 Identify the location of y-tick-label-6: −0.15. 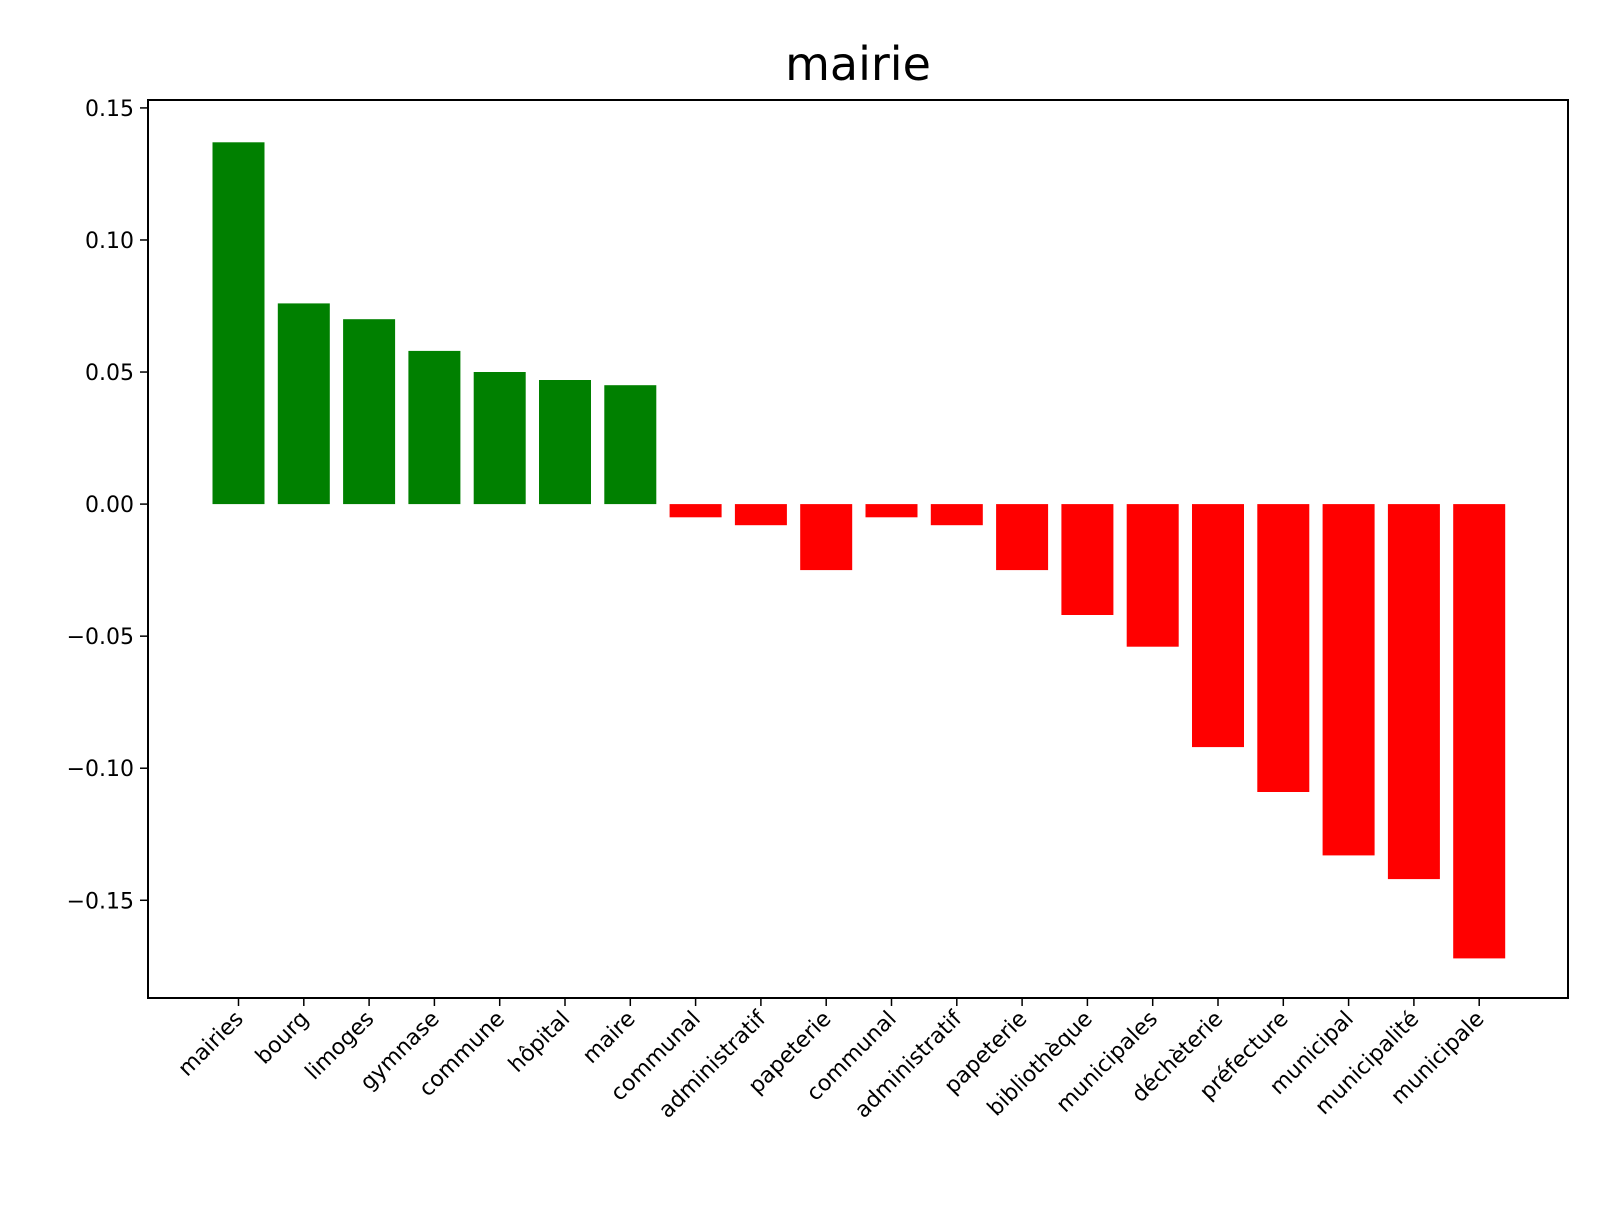
(100, 901).